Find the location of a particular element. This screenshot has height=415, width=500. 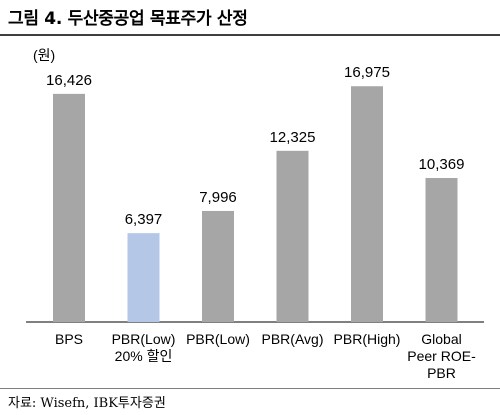

category-label-2: PBR(Low) 20% 할인 is located at coordinates (144, 347).